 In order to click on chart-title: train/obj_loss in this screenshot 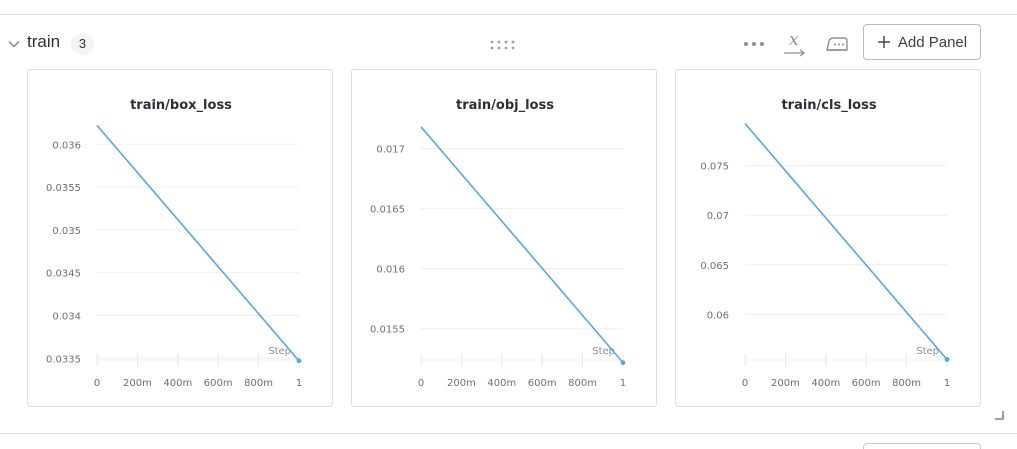, I will do `click(505, 105)`.